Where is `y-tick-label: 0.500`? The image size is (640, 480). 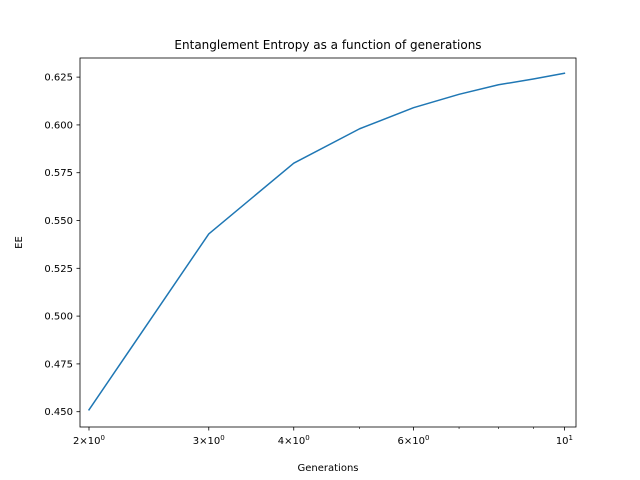
y-tick-label: 0.500 is located at coordinates (58, 317).